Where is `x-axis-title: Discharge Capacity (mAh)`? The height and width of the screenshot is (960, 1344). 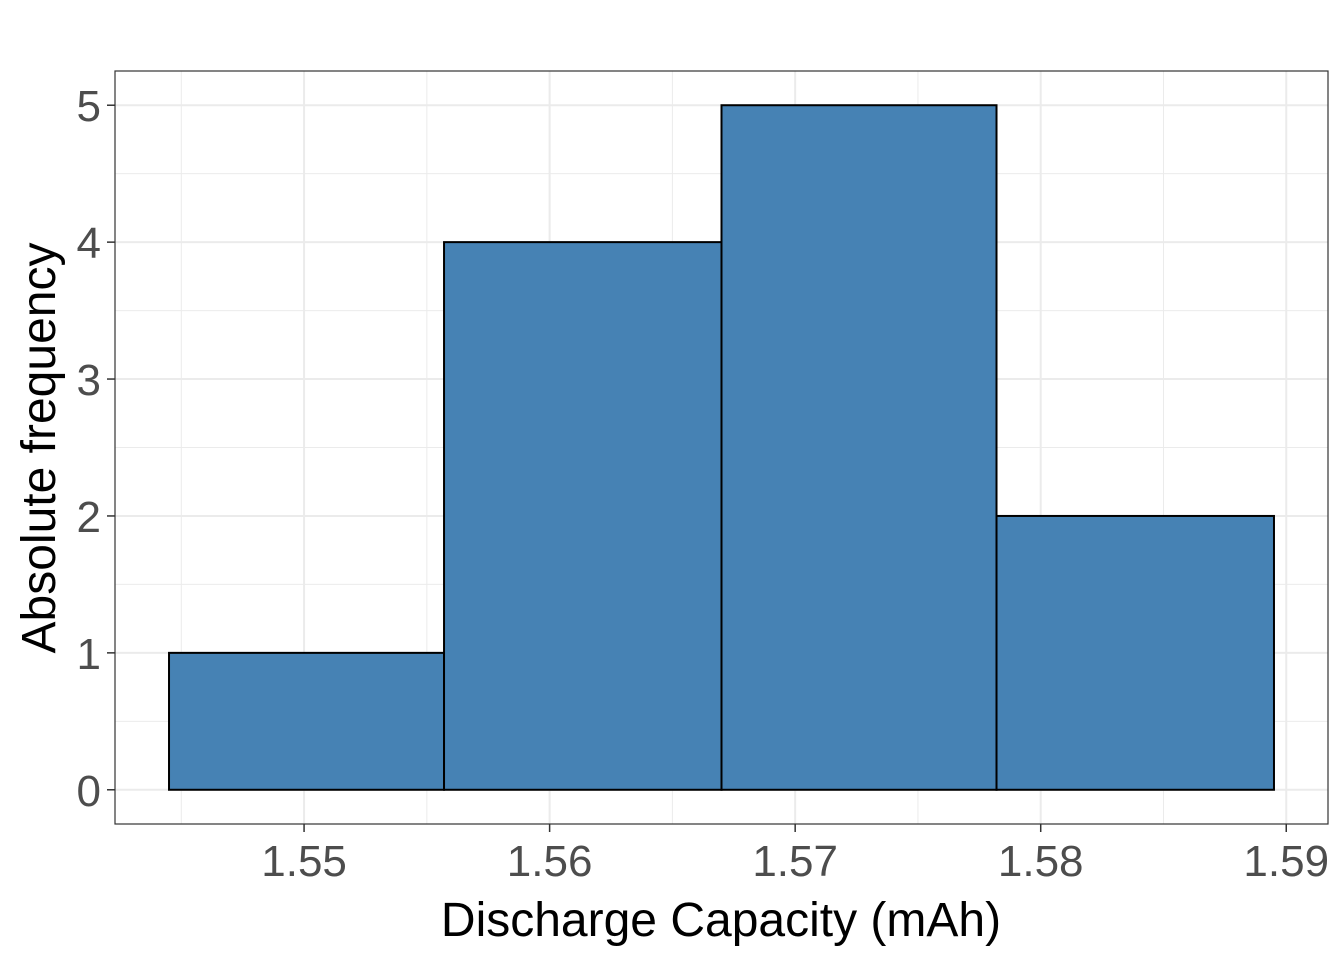 x-axis-title: Discharge Capacity (mAh) is located at coordinates (721, 920).